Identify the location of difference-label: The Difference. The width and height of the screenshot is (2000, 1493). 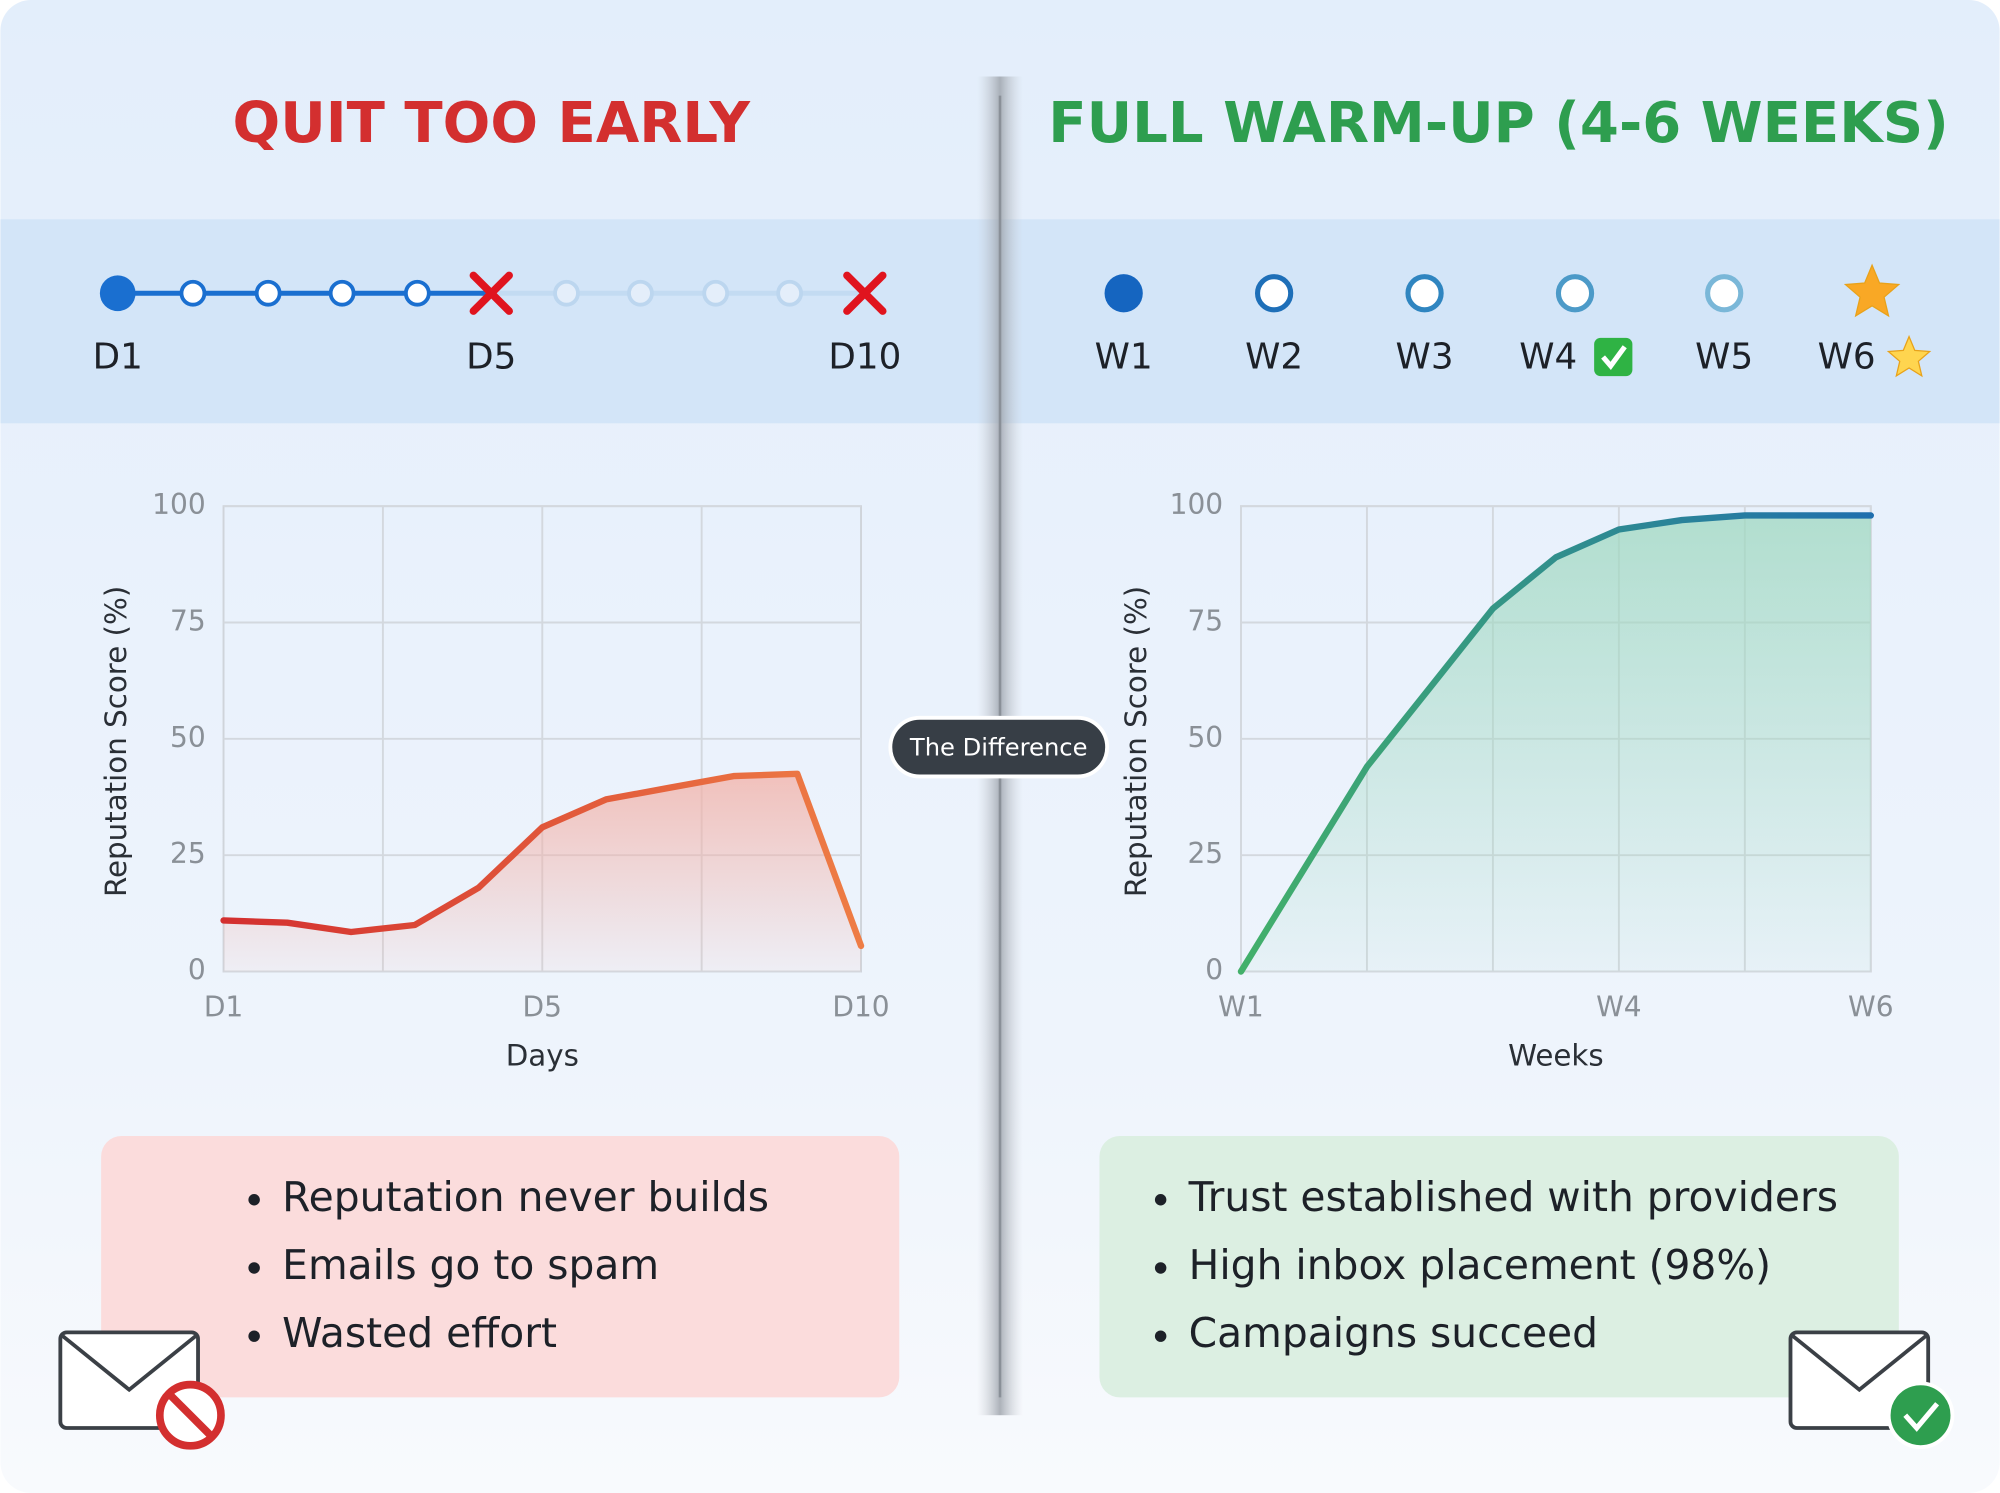
(998, 747).